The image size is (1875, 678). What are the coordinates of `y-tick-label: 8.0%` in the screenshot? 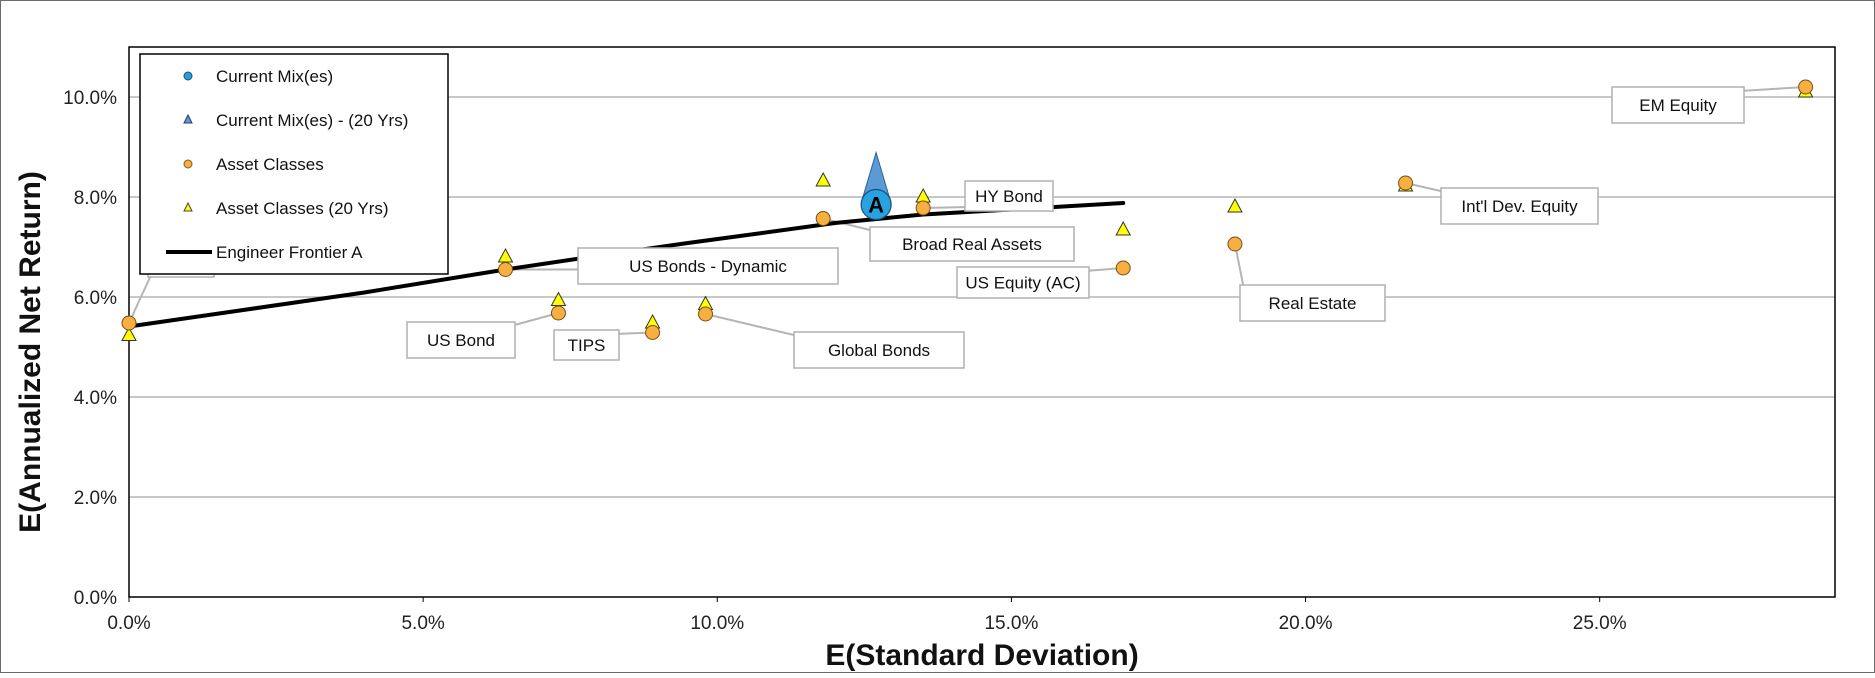 It's located at (95, 198).